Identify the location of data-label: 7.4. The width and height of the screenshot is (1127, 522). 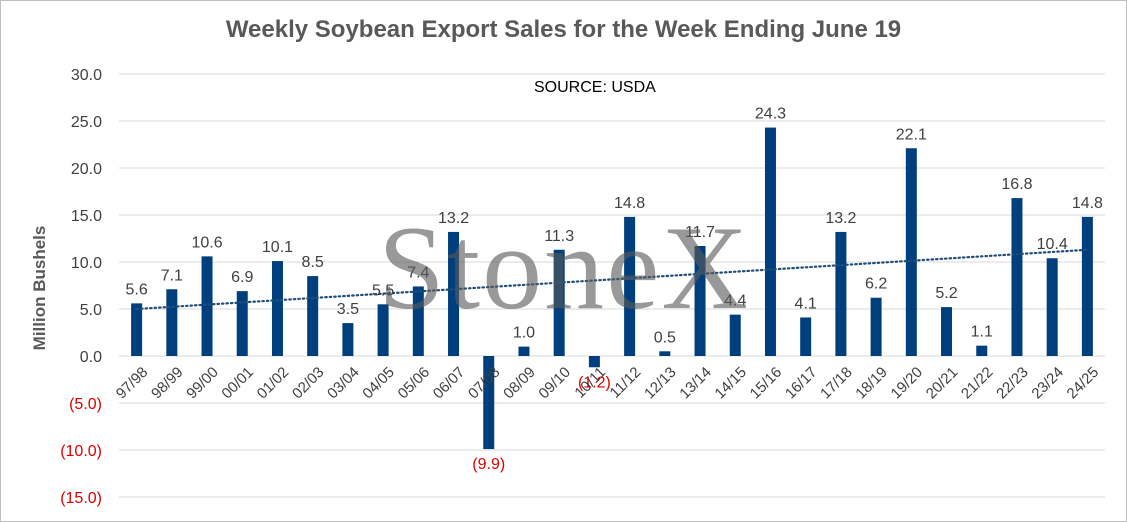
(418, 272).